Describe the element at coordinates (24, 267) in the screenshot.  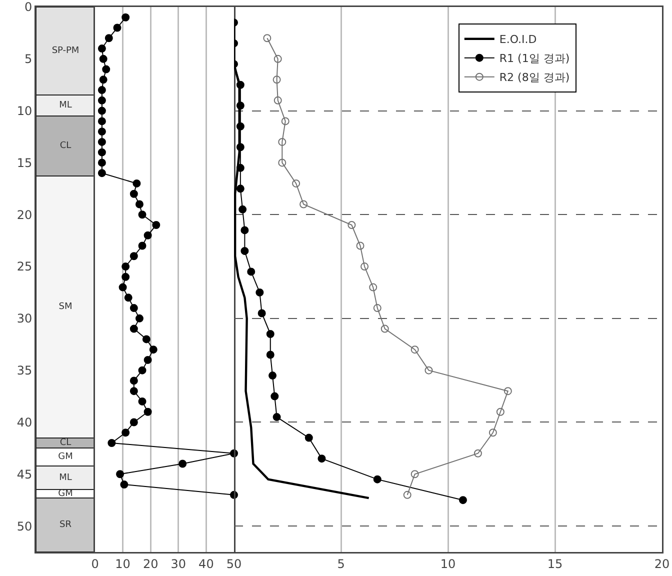
I see `y-tick-label: 25` at that location.